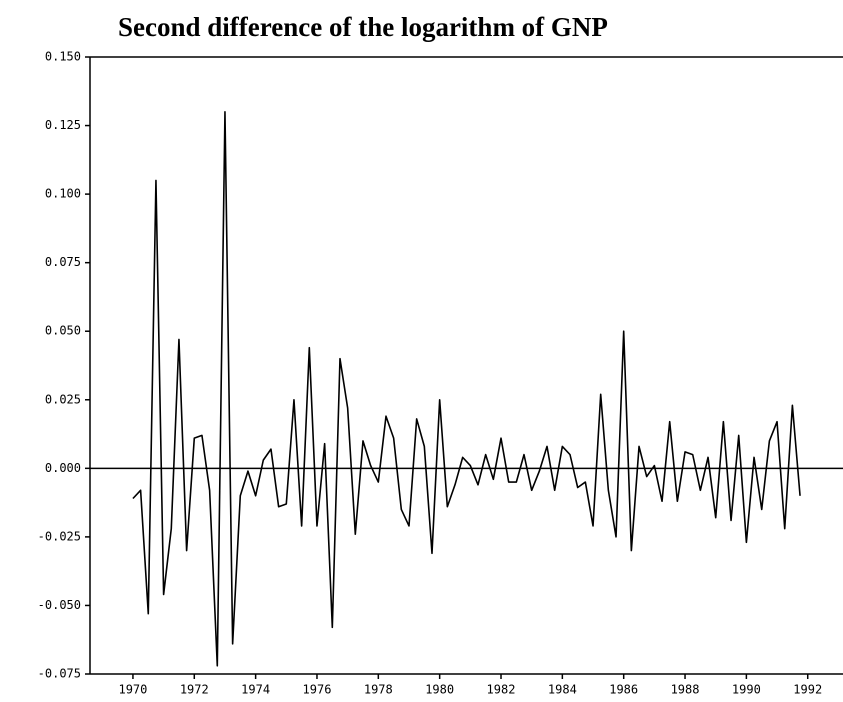 This screenshot has height=702, width=843. I want to click on x-tick-label: 1986, so click(623, 690).